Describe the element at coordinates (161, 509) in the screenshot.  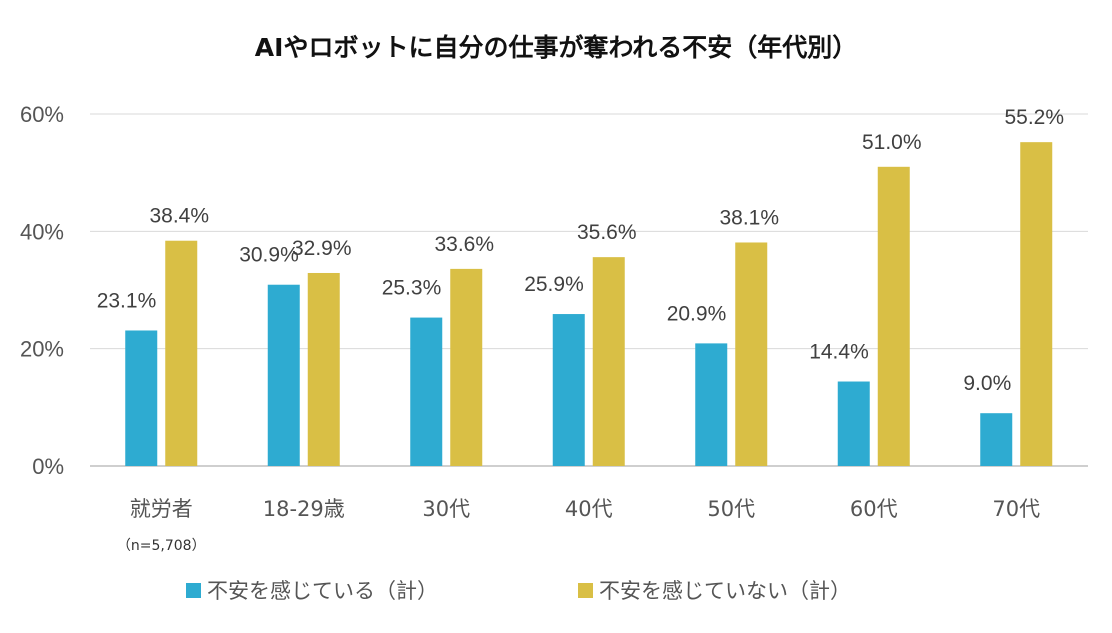
I see `category-label: 就労者` at that location.